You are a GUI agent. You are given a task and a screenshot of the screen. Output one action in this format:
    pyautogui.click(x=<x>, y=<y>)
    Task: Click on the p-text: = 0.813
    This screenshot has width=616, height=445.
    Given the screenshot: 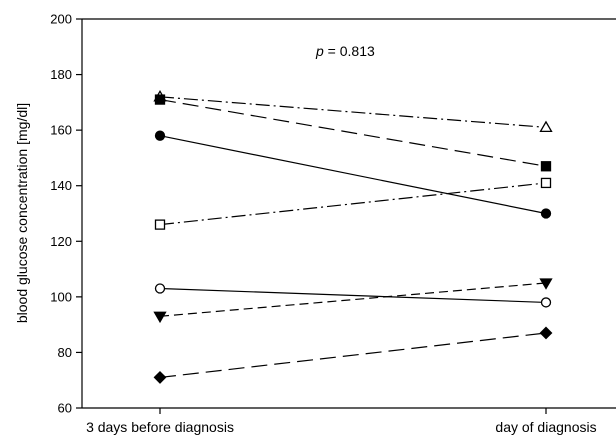 What is the action you would take?
    pyautogui.click(x=349, y=51)
    